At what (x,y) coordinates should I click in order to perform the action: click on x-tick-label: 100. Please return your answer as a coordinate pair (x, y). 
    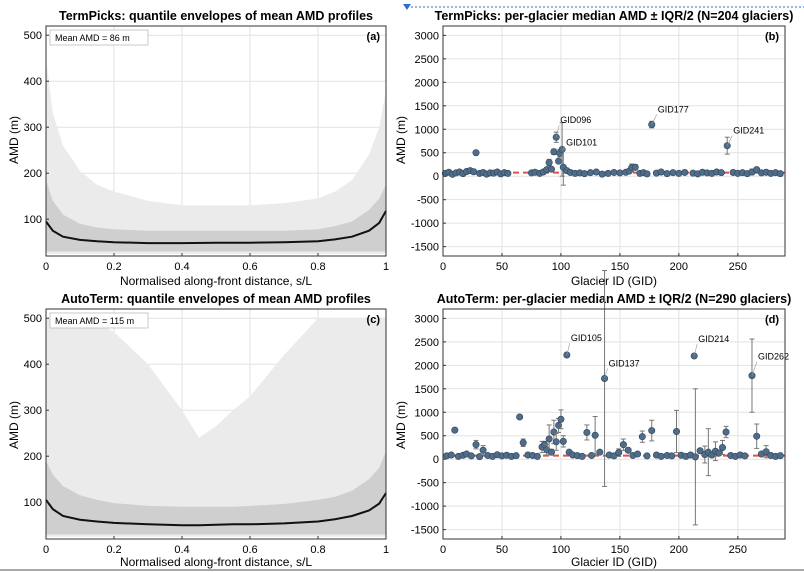
    Looking at the image, I should click on (561, 550).